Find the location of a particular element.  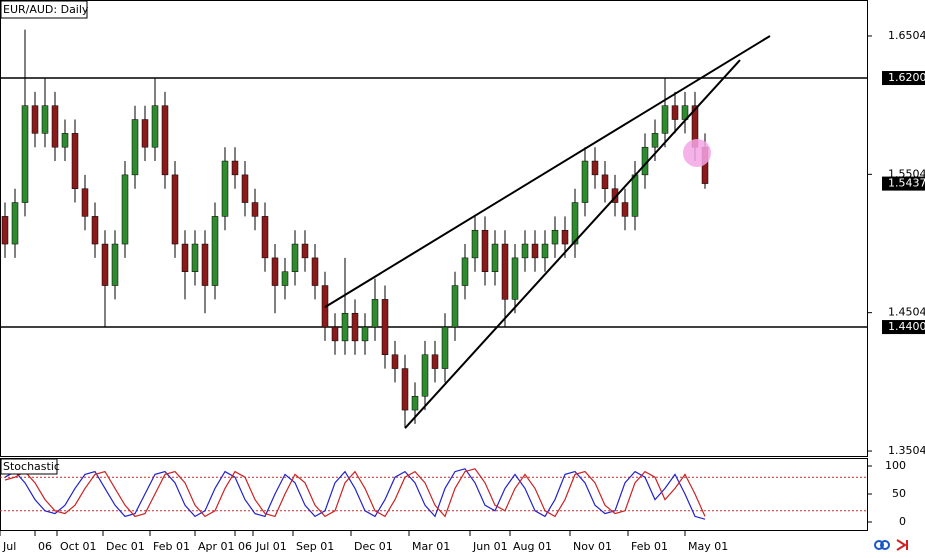

y-tick-label: 50 is located at coordinates (899, 493).